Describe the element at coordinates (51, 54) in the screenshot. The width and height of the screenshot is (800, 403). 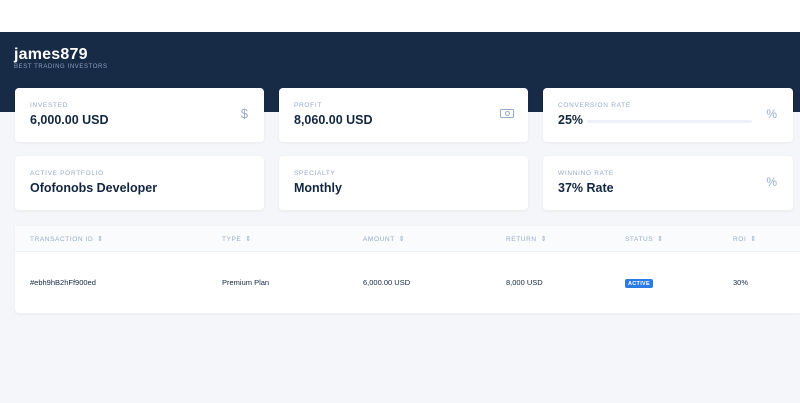
I see `username-title: james879` at that location.